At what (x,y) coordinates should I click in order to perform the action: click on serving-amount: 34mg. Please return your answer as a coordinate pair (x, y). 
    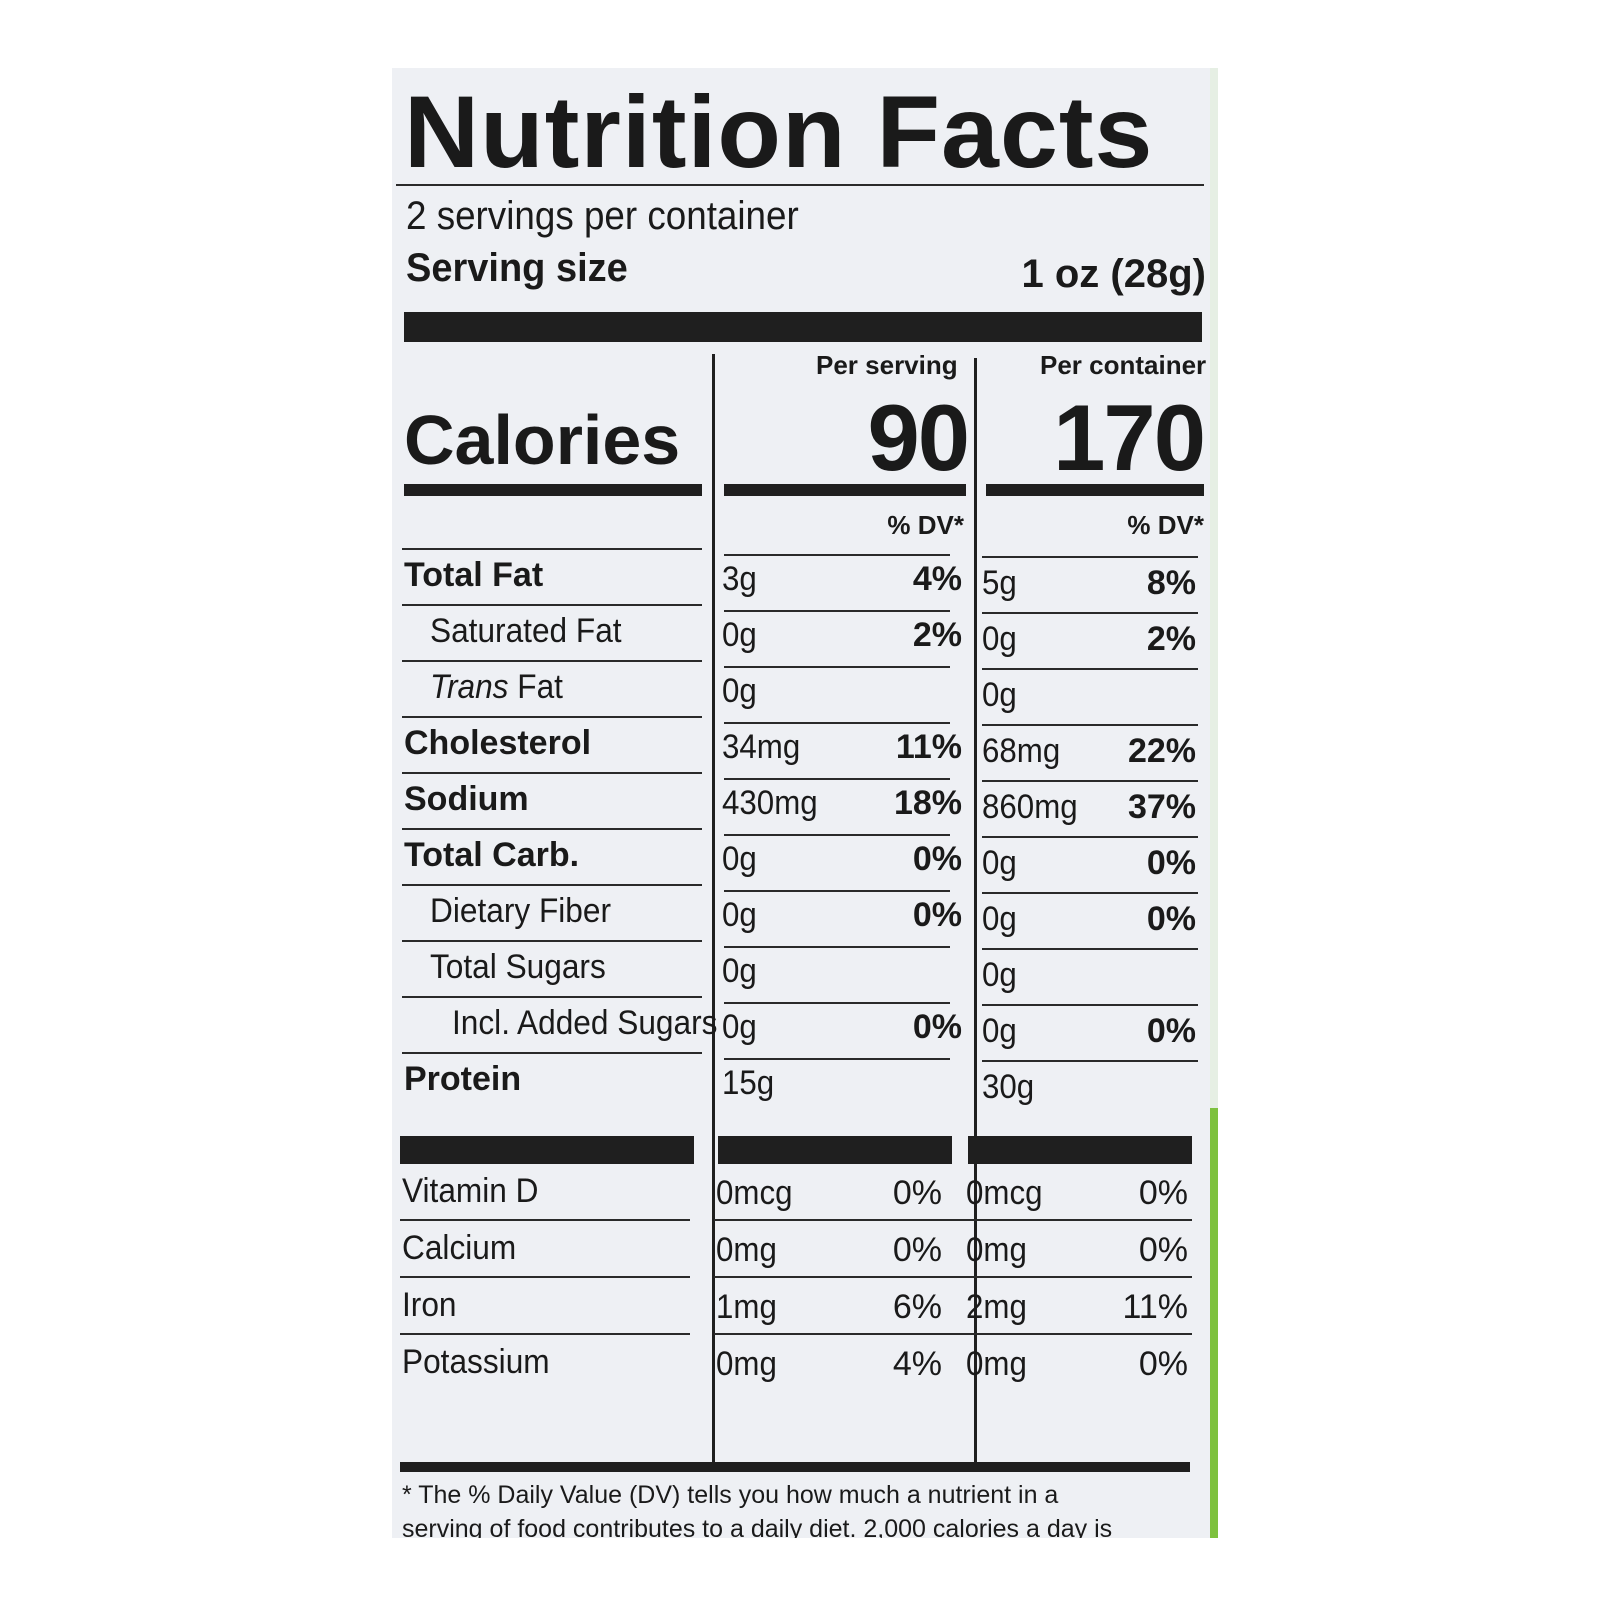
    Looking at the image, I should click on (761, 747).